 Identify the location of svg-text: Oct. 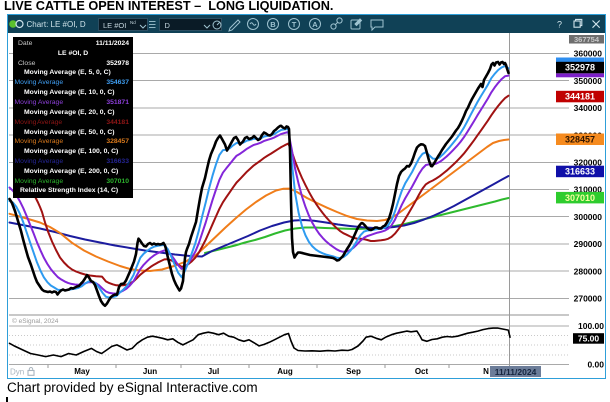
(422, 371).